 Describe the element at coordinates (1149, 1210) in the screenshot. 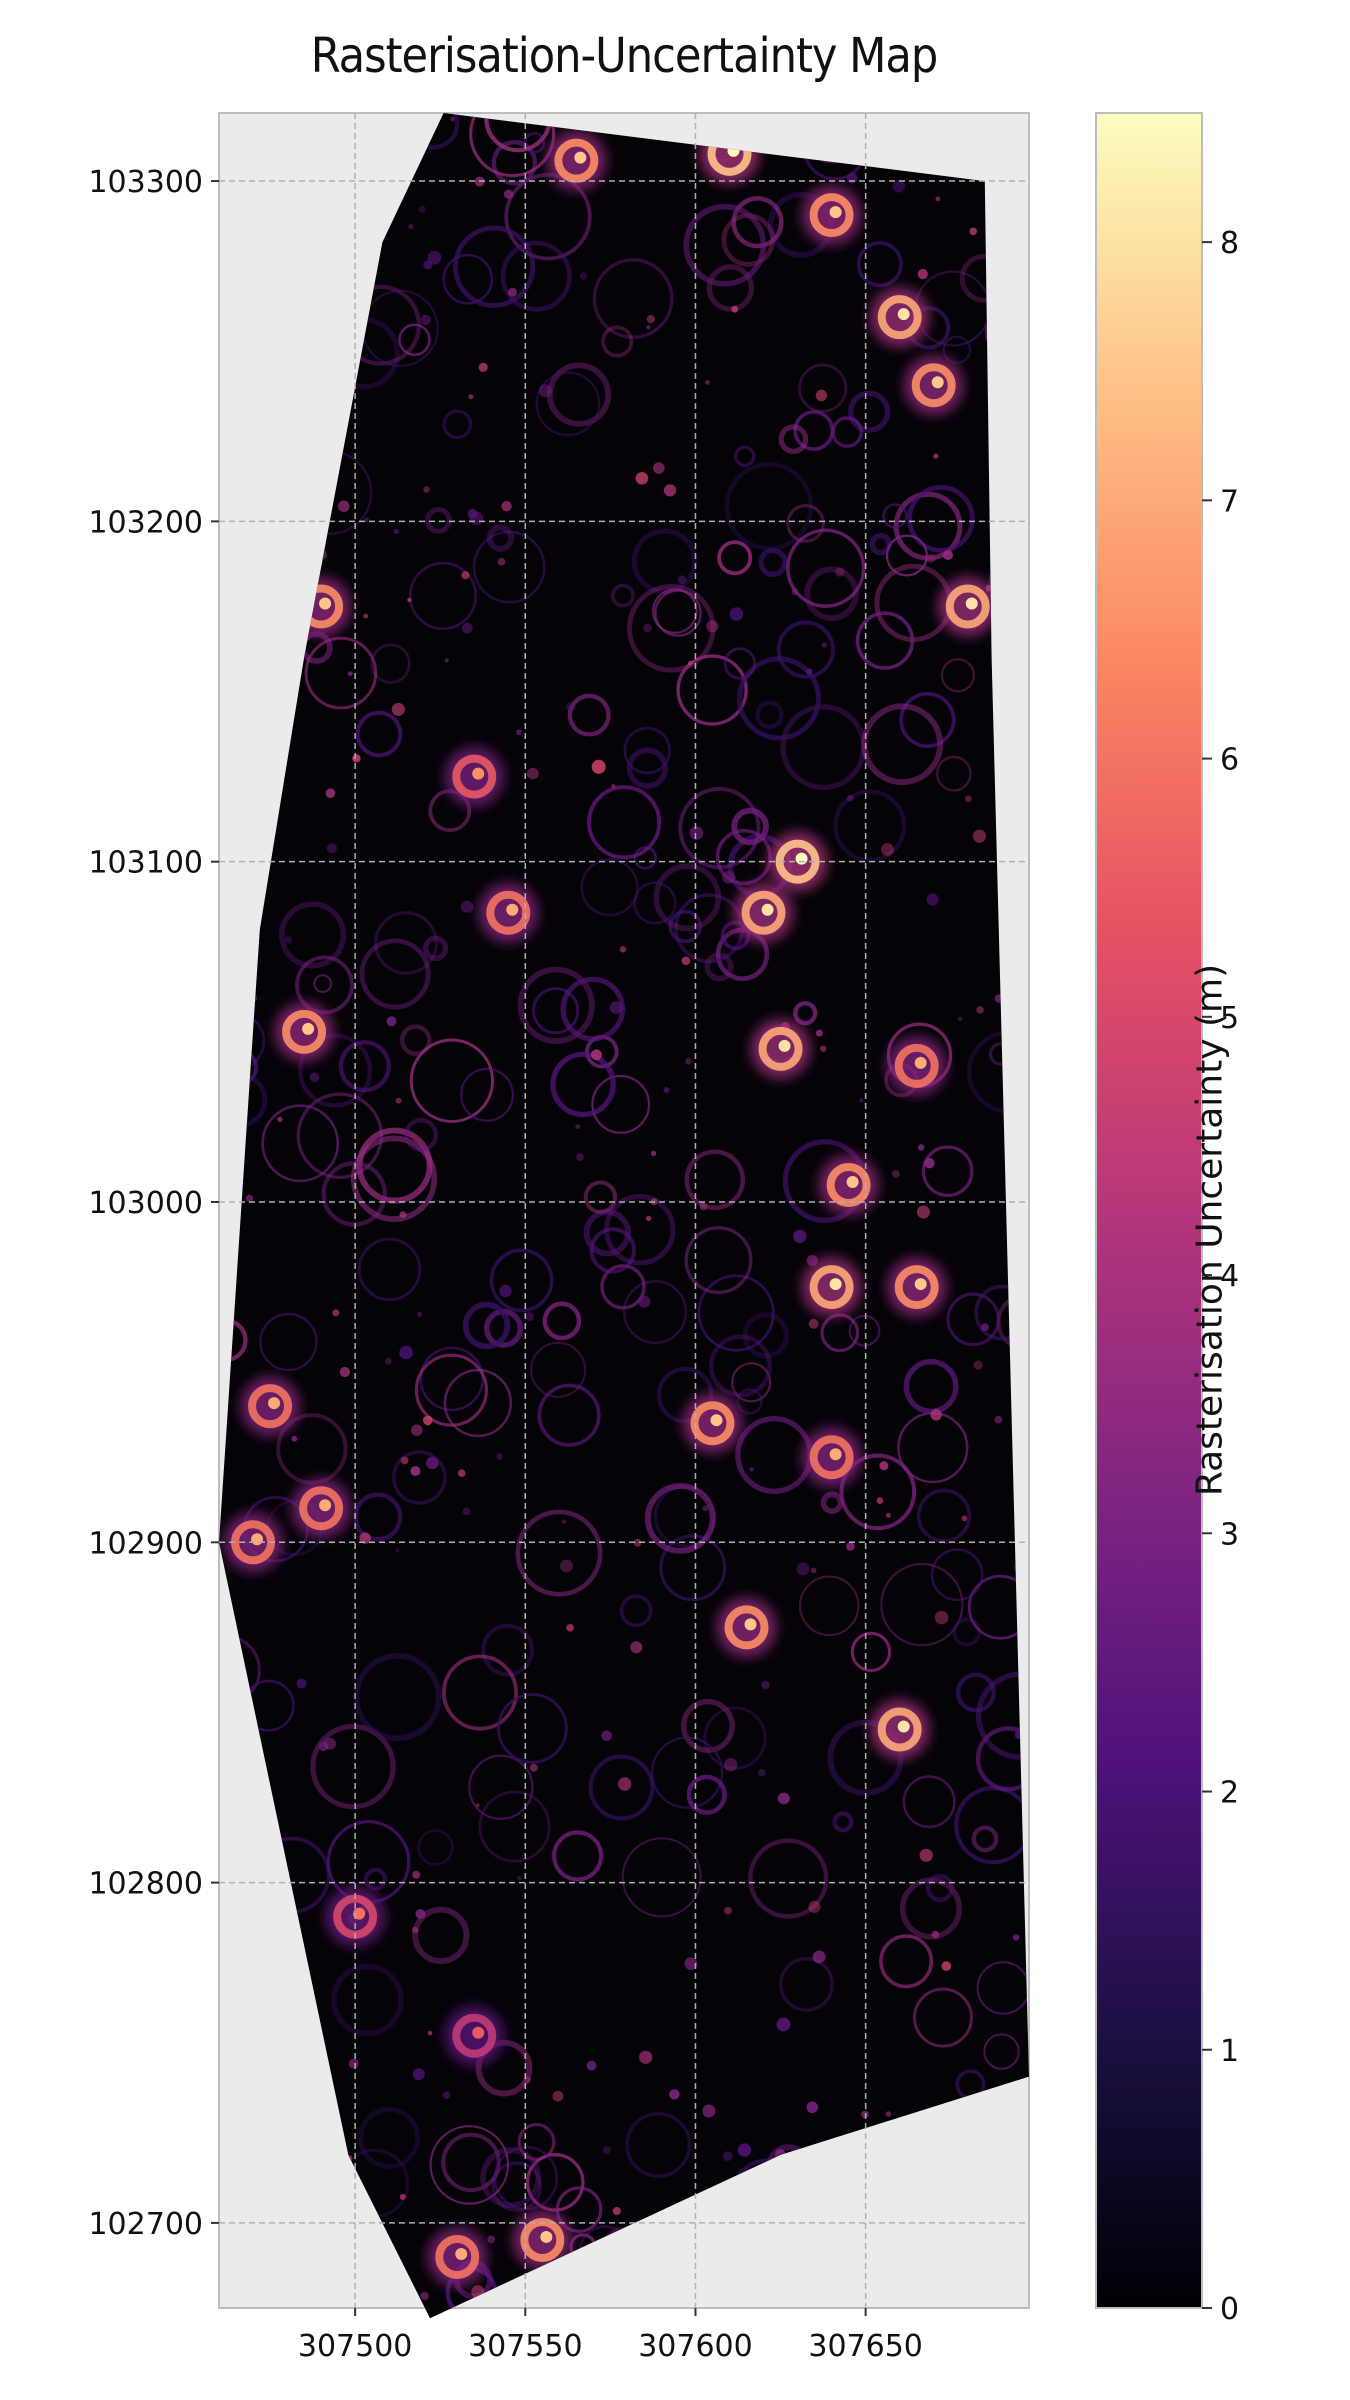

I see `colorbar` at that location.